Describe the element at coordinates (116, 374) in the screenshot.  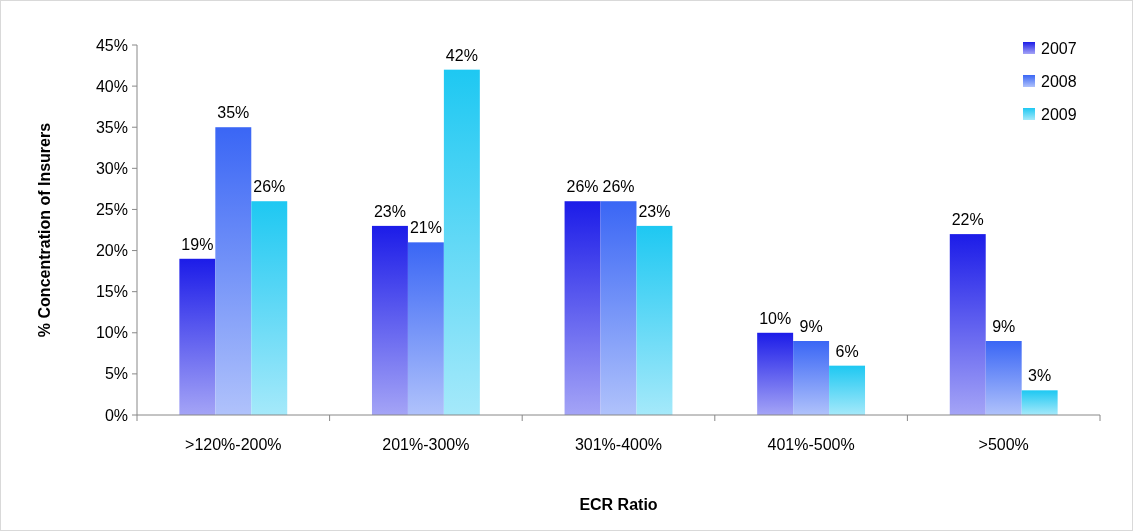
I see `y-tick-label: 5%` at that location.